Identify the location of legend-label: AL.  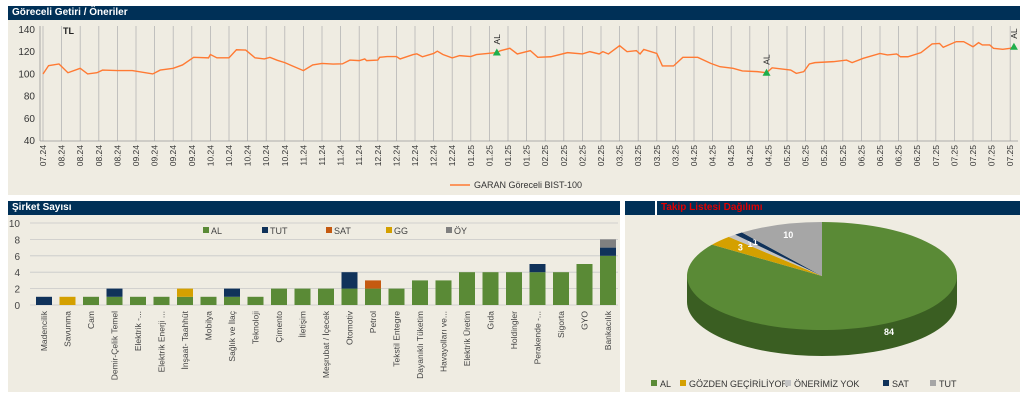
(216, 231).